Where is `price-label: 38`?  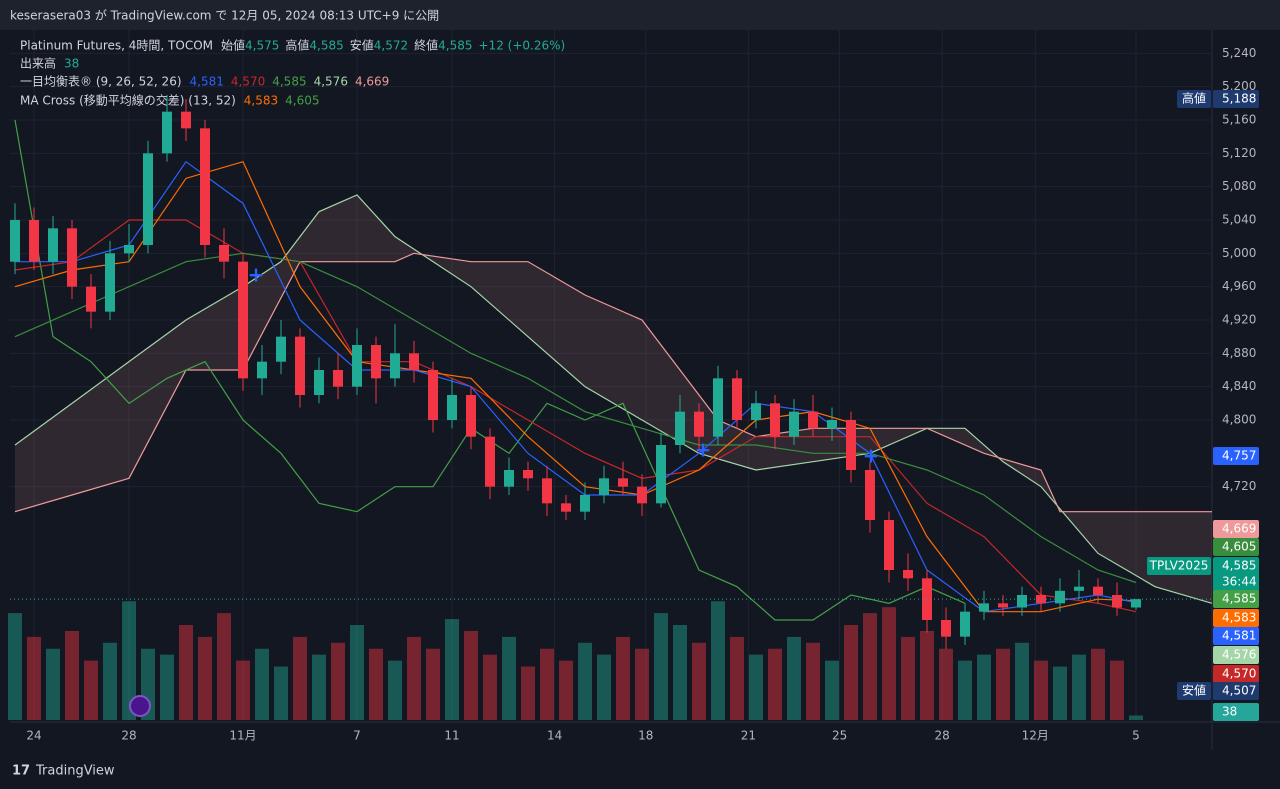
price-label: 38 is located at coordinates (1229, 712).